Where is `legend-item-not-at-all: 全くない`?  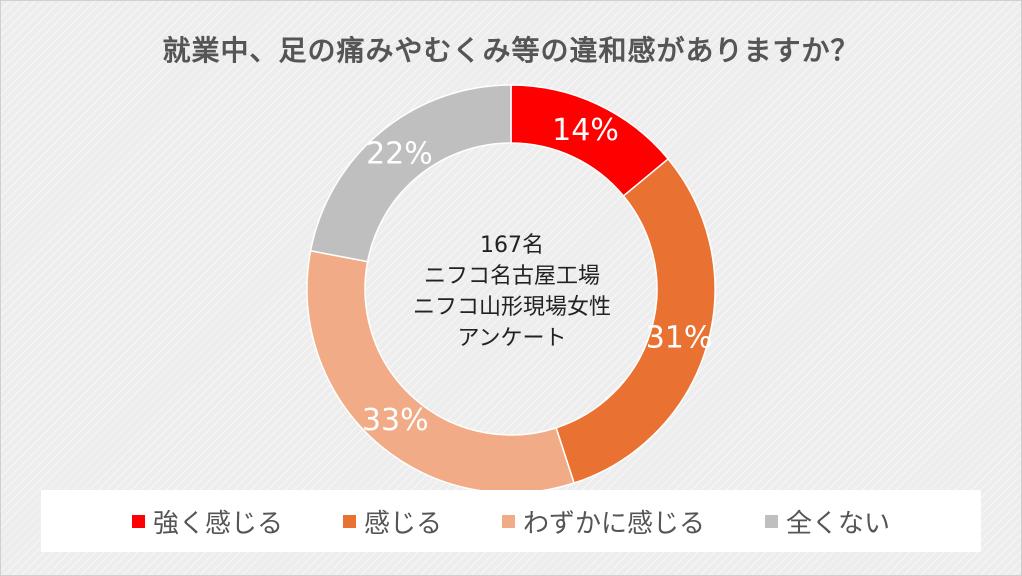 legend-item-not-at-all: 全くない is located at coordinates (827, 521).